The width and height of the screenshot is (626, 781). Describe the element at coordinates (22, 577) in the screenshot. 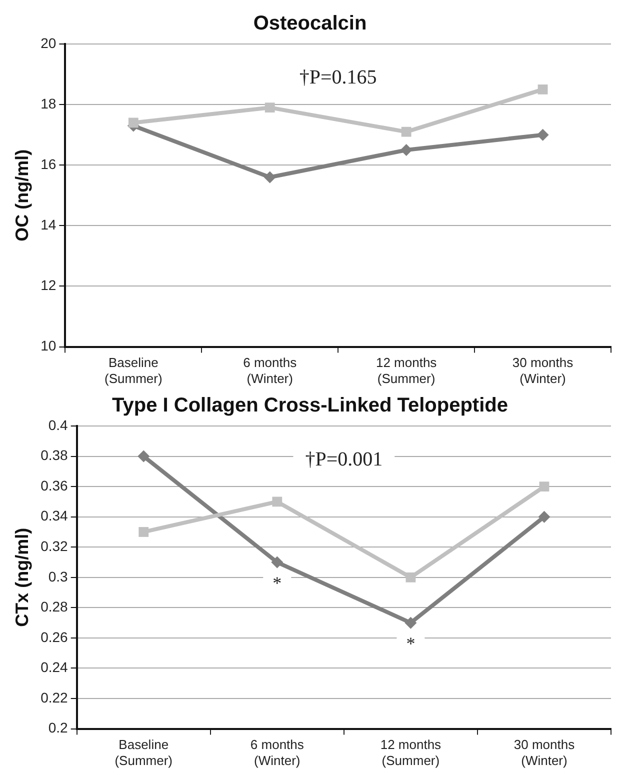

I see `y-axis-title: CTx (ng/ml)` at that location.